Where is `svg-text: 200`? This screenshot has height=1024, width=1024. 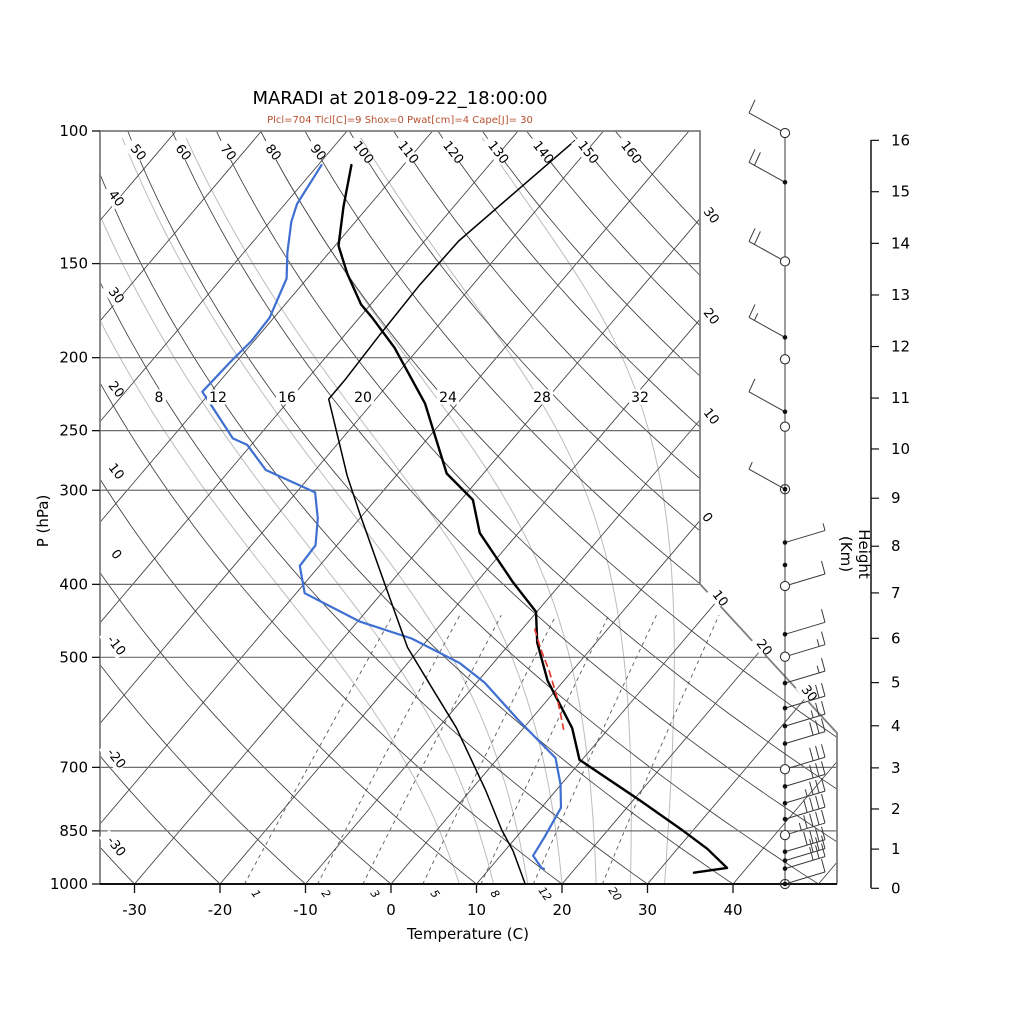 svg-text: 200 is located at coordinates (73, 358).